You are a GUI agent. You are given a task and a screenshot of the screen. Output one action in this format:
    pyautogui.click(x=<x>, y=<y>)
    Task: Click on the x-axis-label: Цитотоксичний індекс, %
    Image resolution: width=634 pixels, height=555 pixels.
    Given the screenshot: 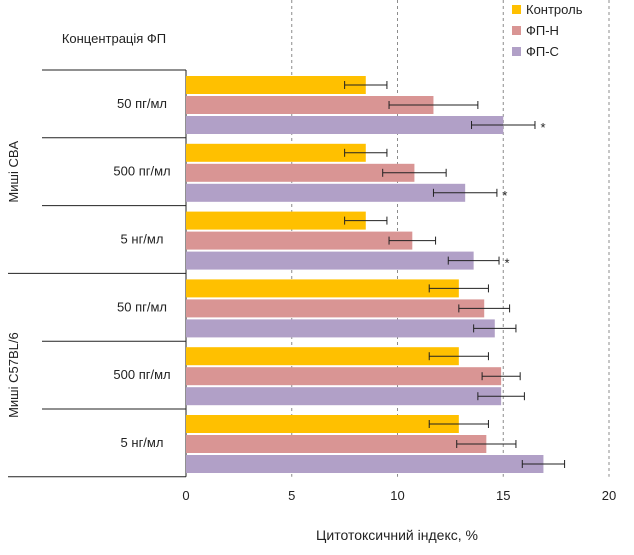 What is the action you would take?
    pyautogui.click(x=397, y=535)
    